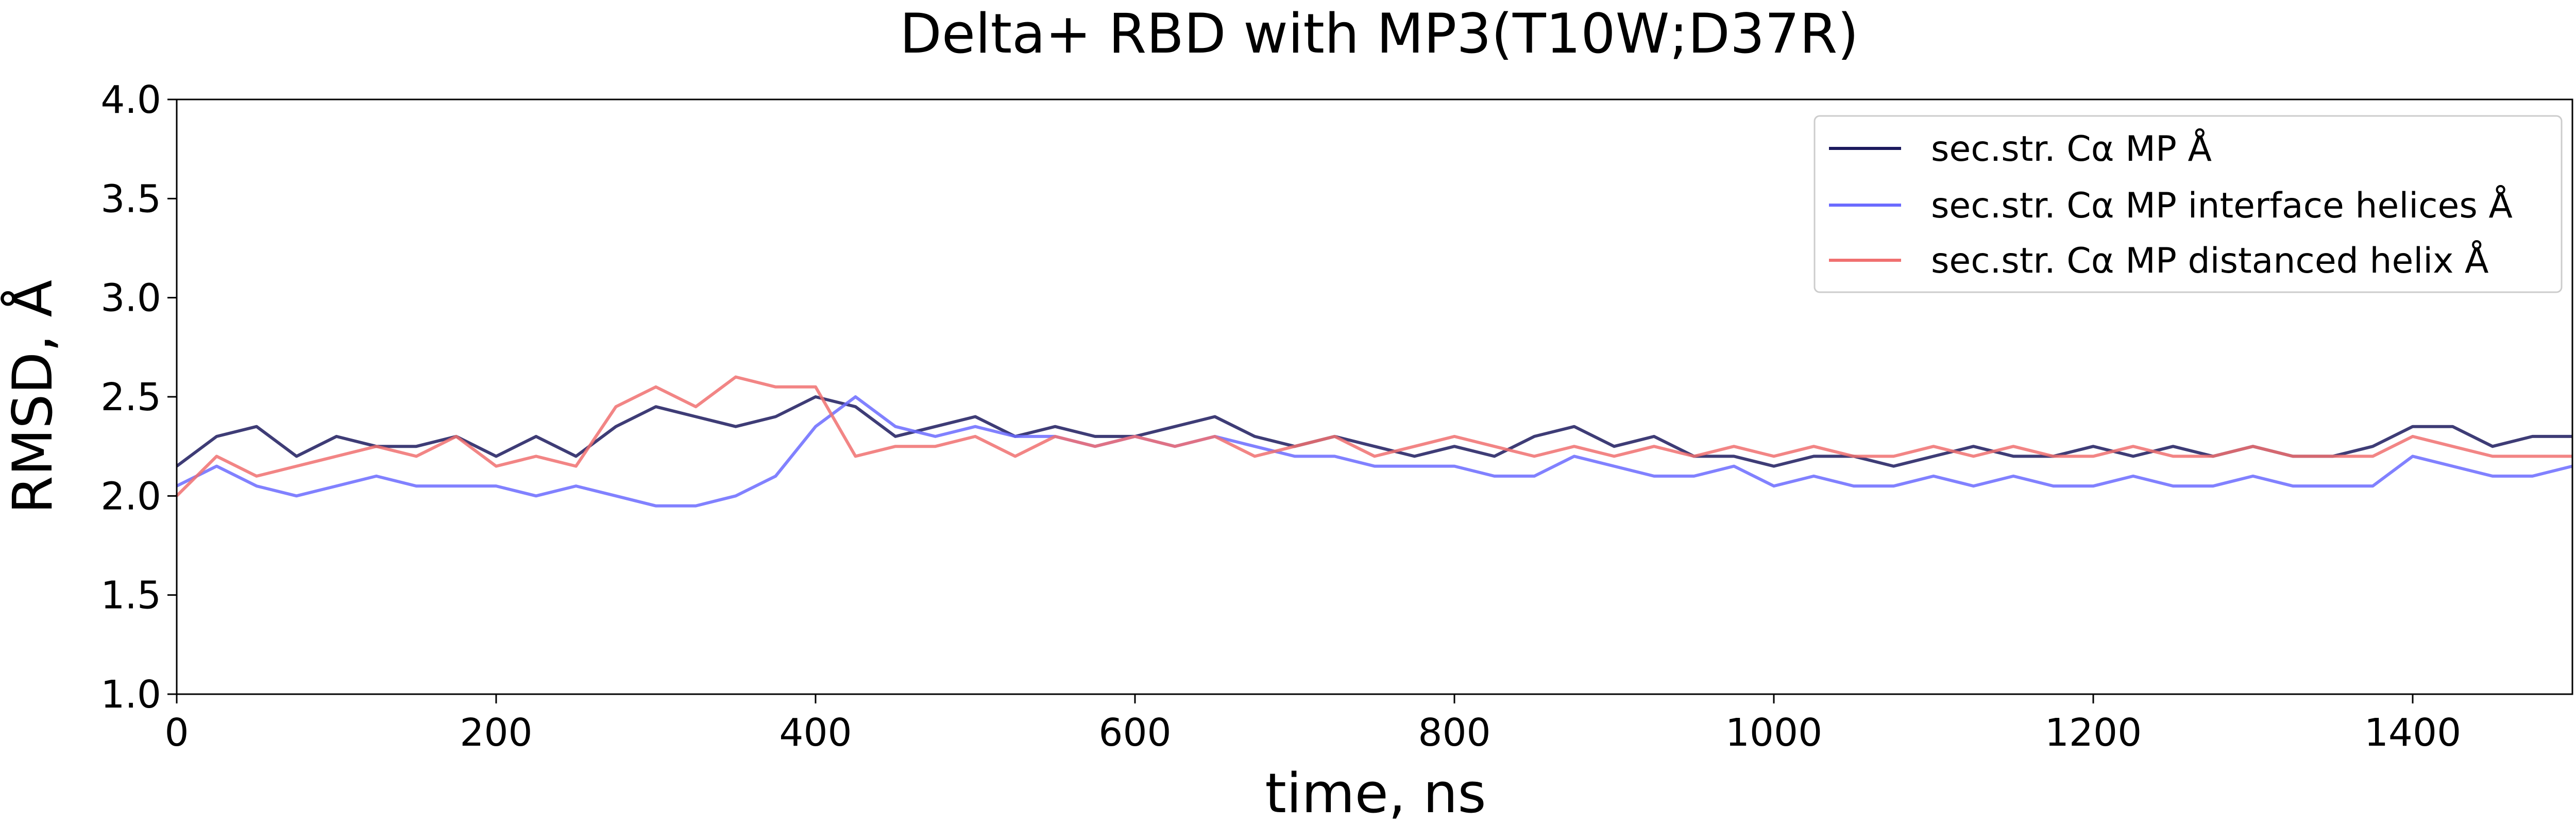 Image resolution: width=2576 pixels, height=840 pixels. Describe the element at coordinates (1375, 793) in the screenshot. I see `x-axis-title: time, ns` at that location.